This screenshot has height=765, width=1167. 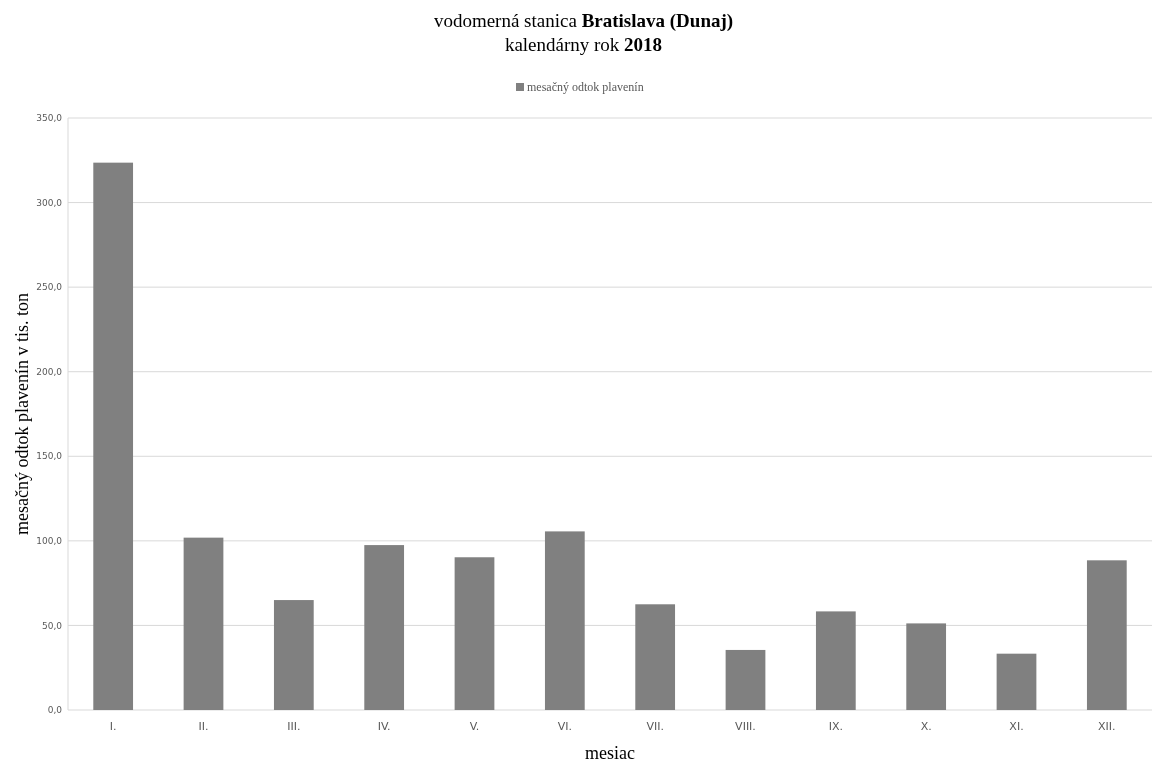 I want to click on x-tick-label: VI., so click(x=564, y=726).